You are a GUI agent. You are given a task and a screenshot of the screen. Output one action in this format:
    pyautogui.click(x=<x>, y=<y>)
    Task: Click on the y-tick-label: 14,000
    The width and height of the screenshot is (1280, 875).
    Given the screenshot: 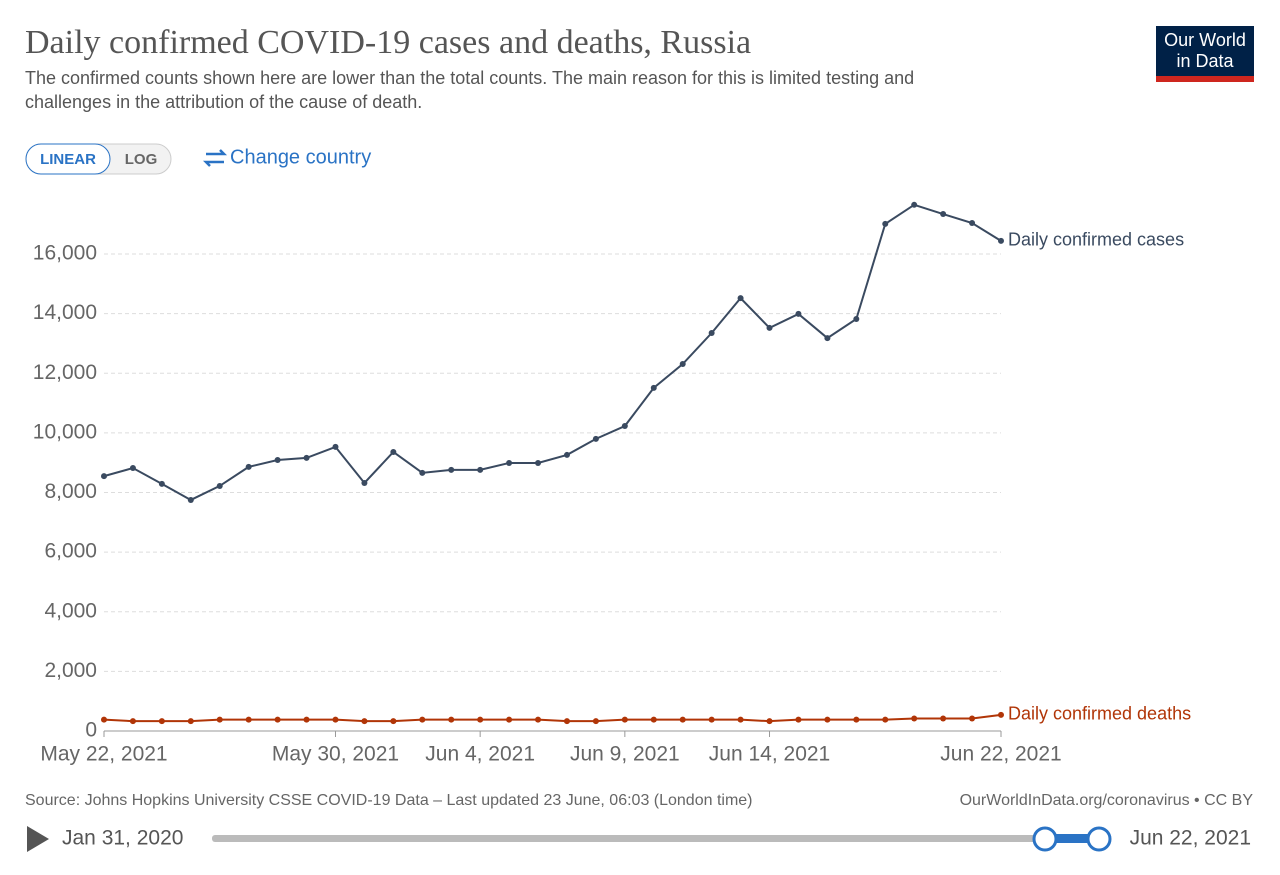 What is the action you would take?
    pyautogui.click(x=65, y=312)
    